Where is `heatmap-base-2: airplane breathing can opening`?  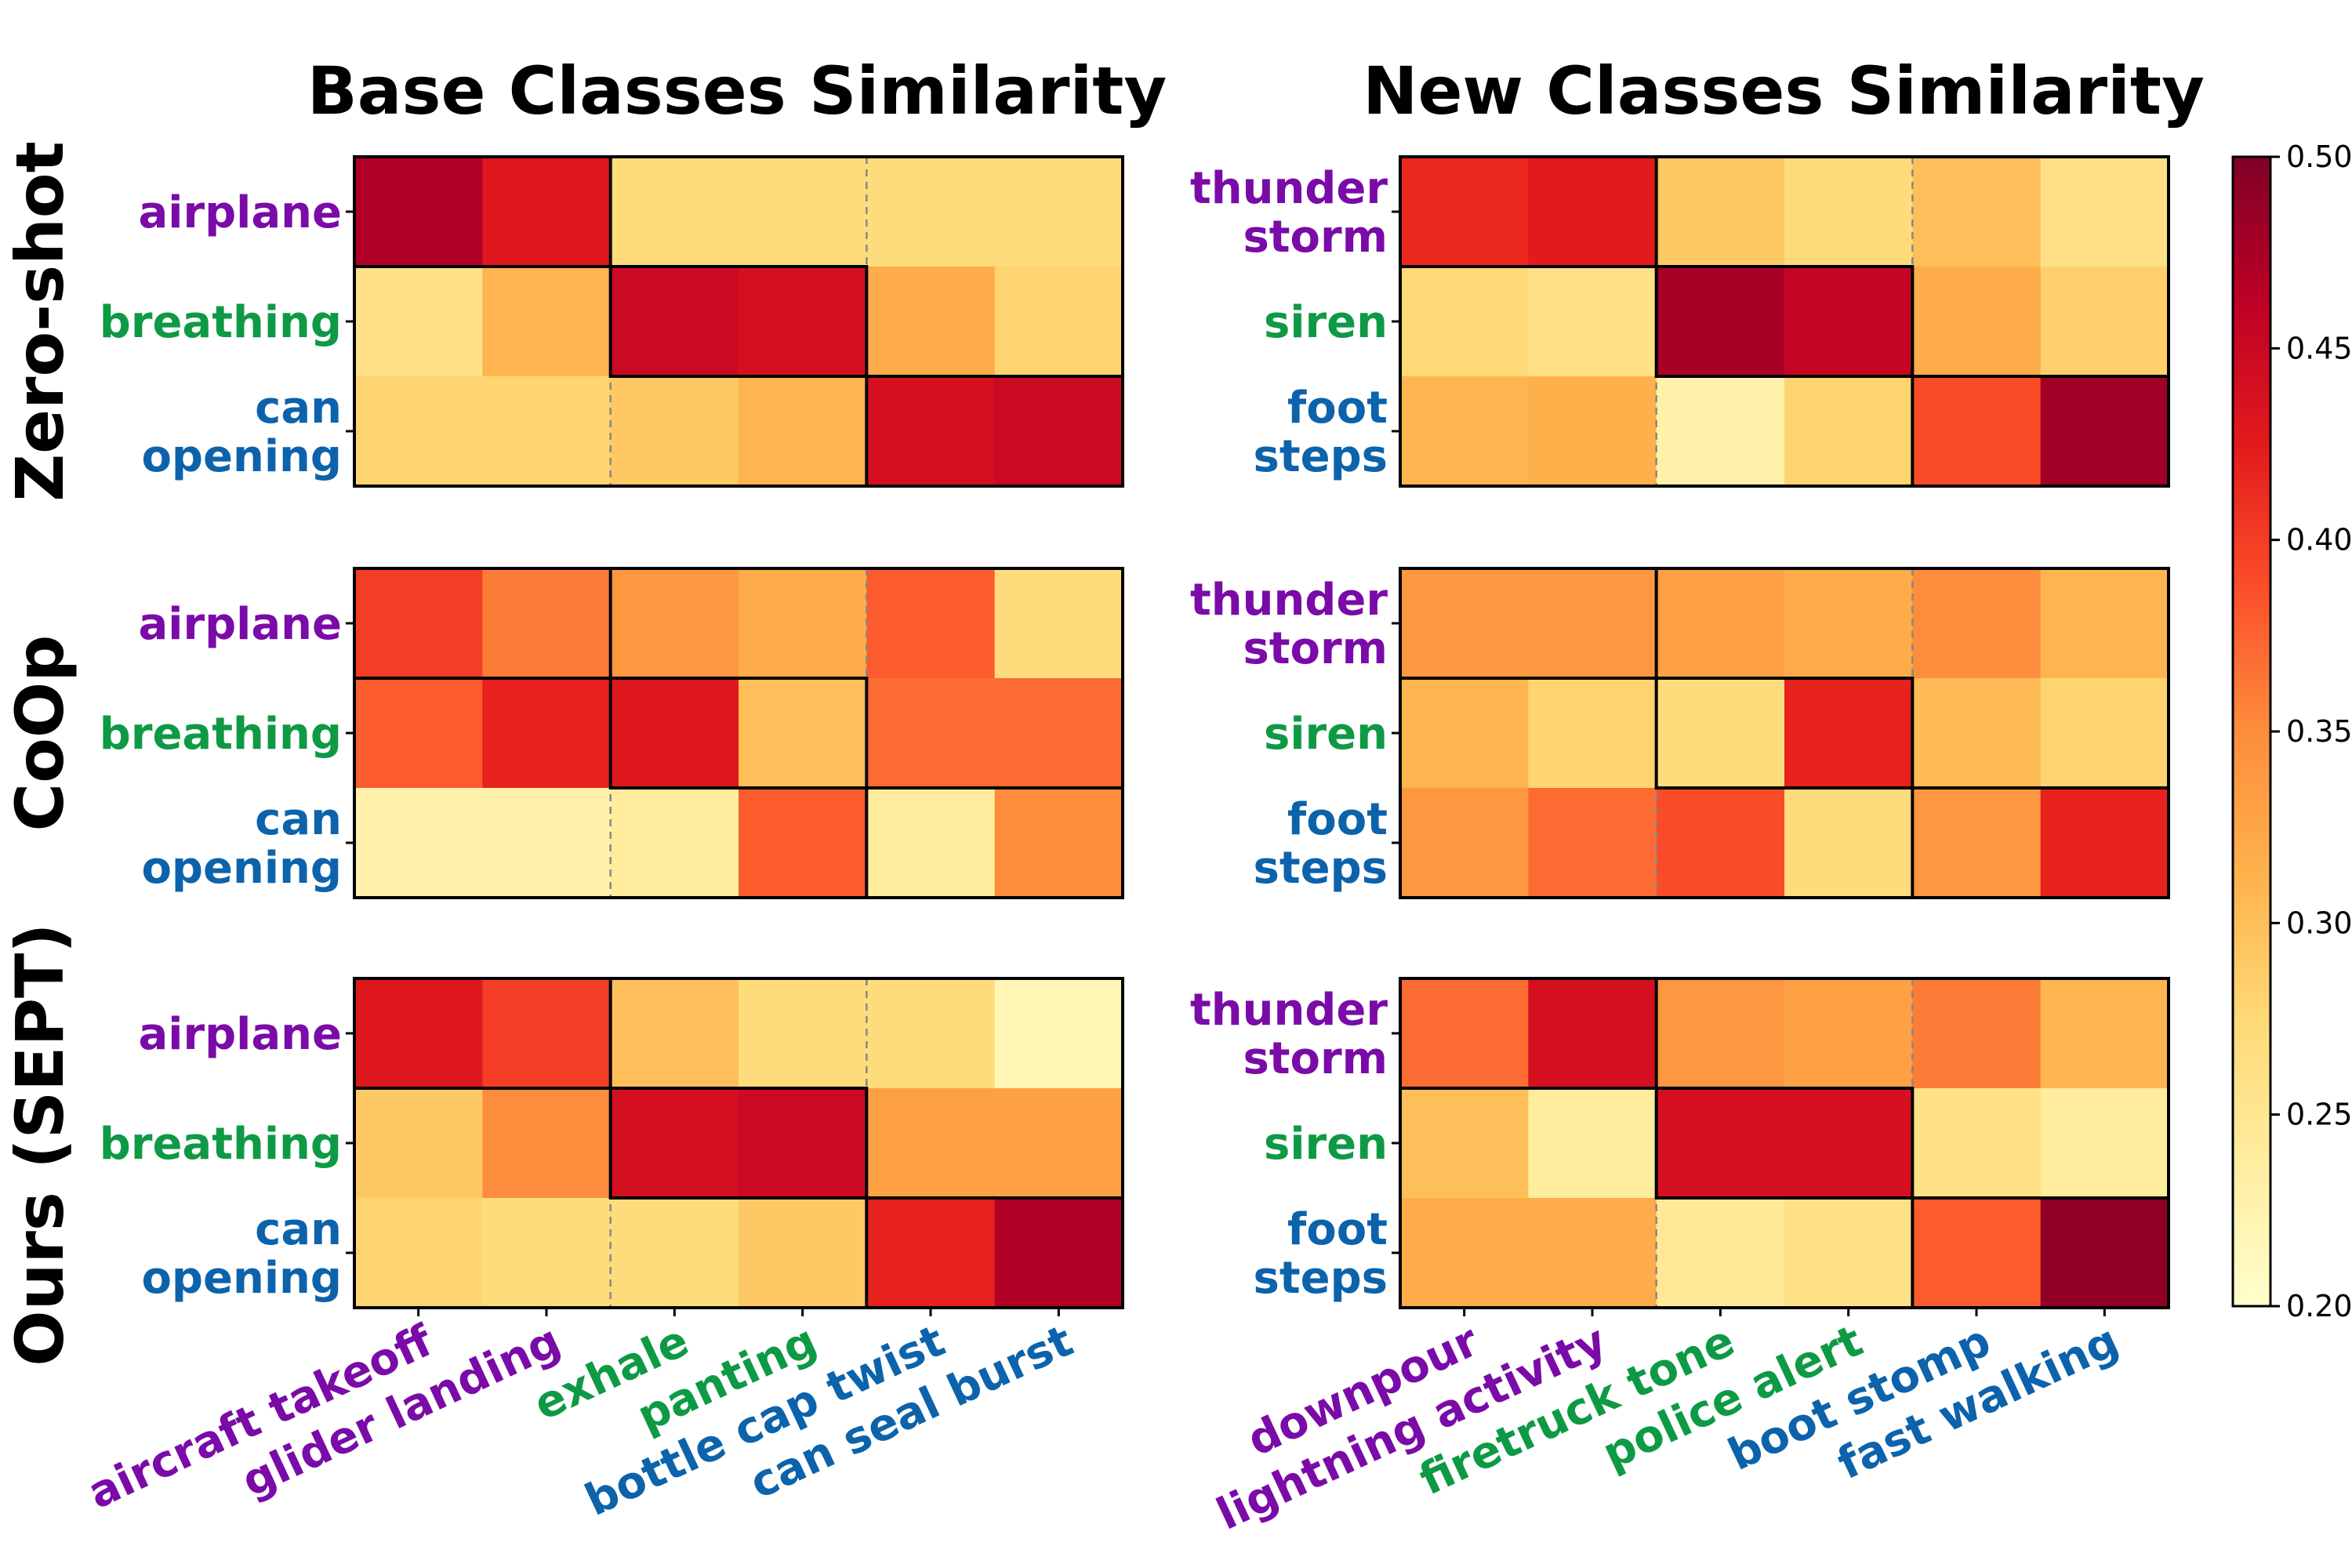
heatmap-base-2: airplane breathing can opening is located at coordinates (612, 733).